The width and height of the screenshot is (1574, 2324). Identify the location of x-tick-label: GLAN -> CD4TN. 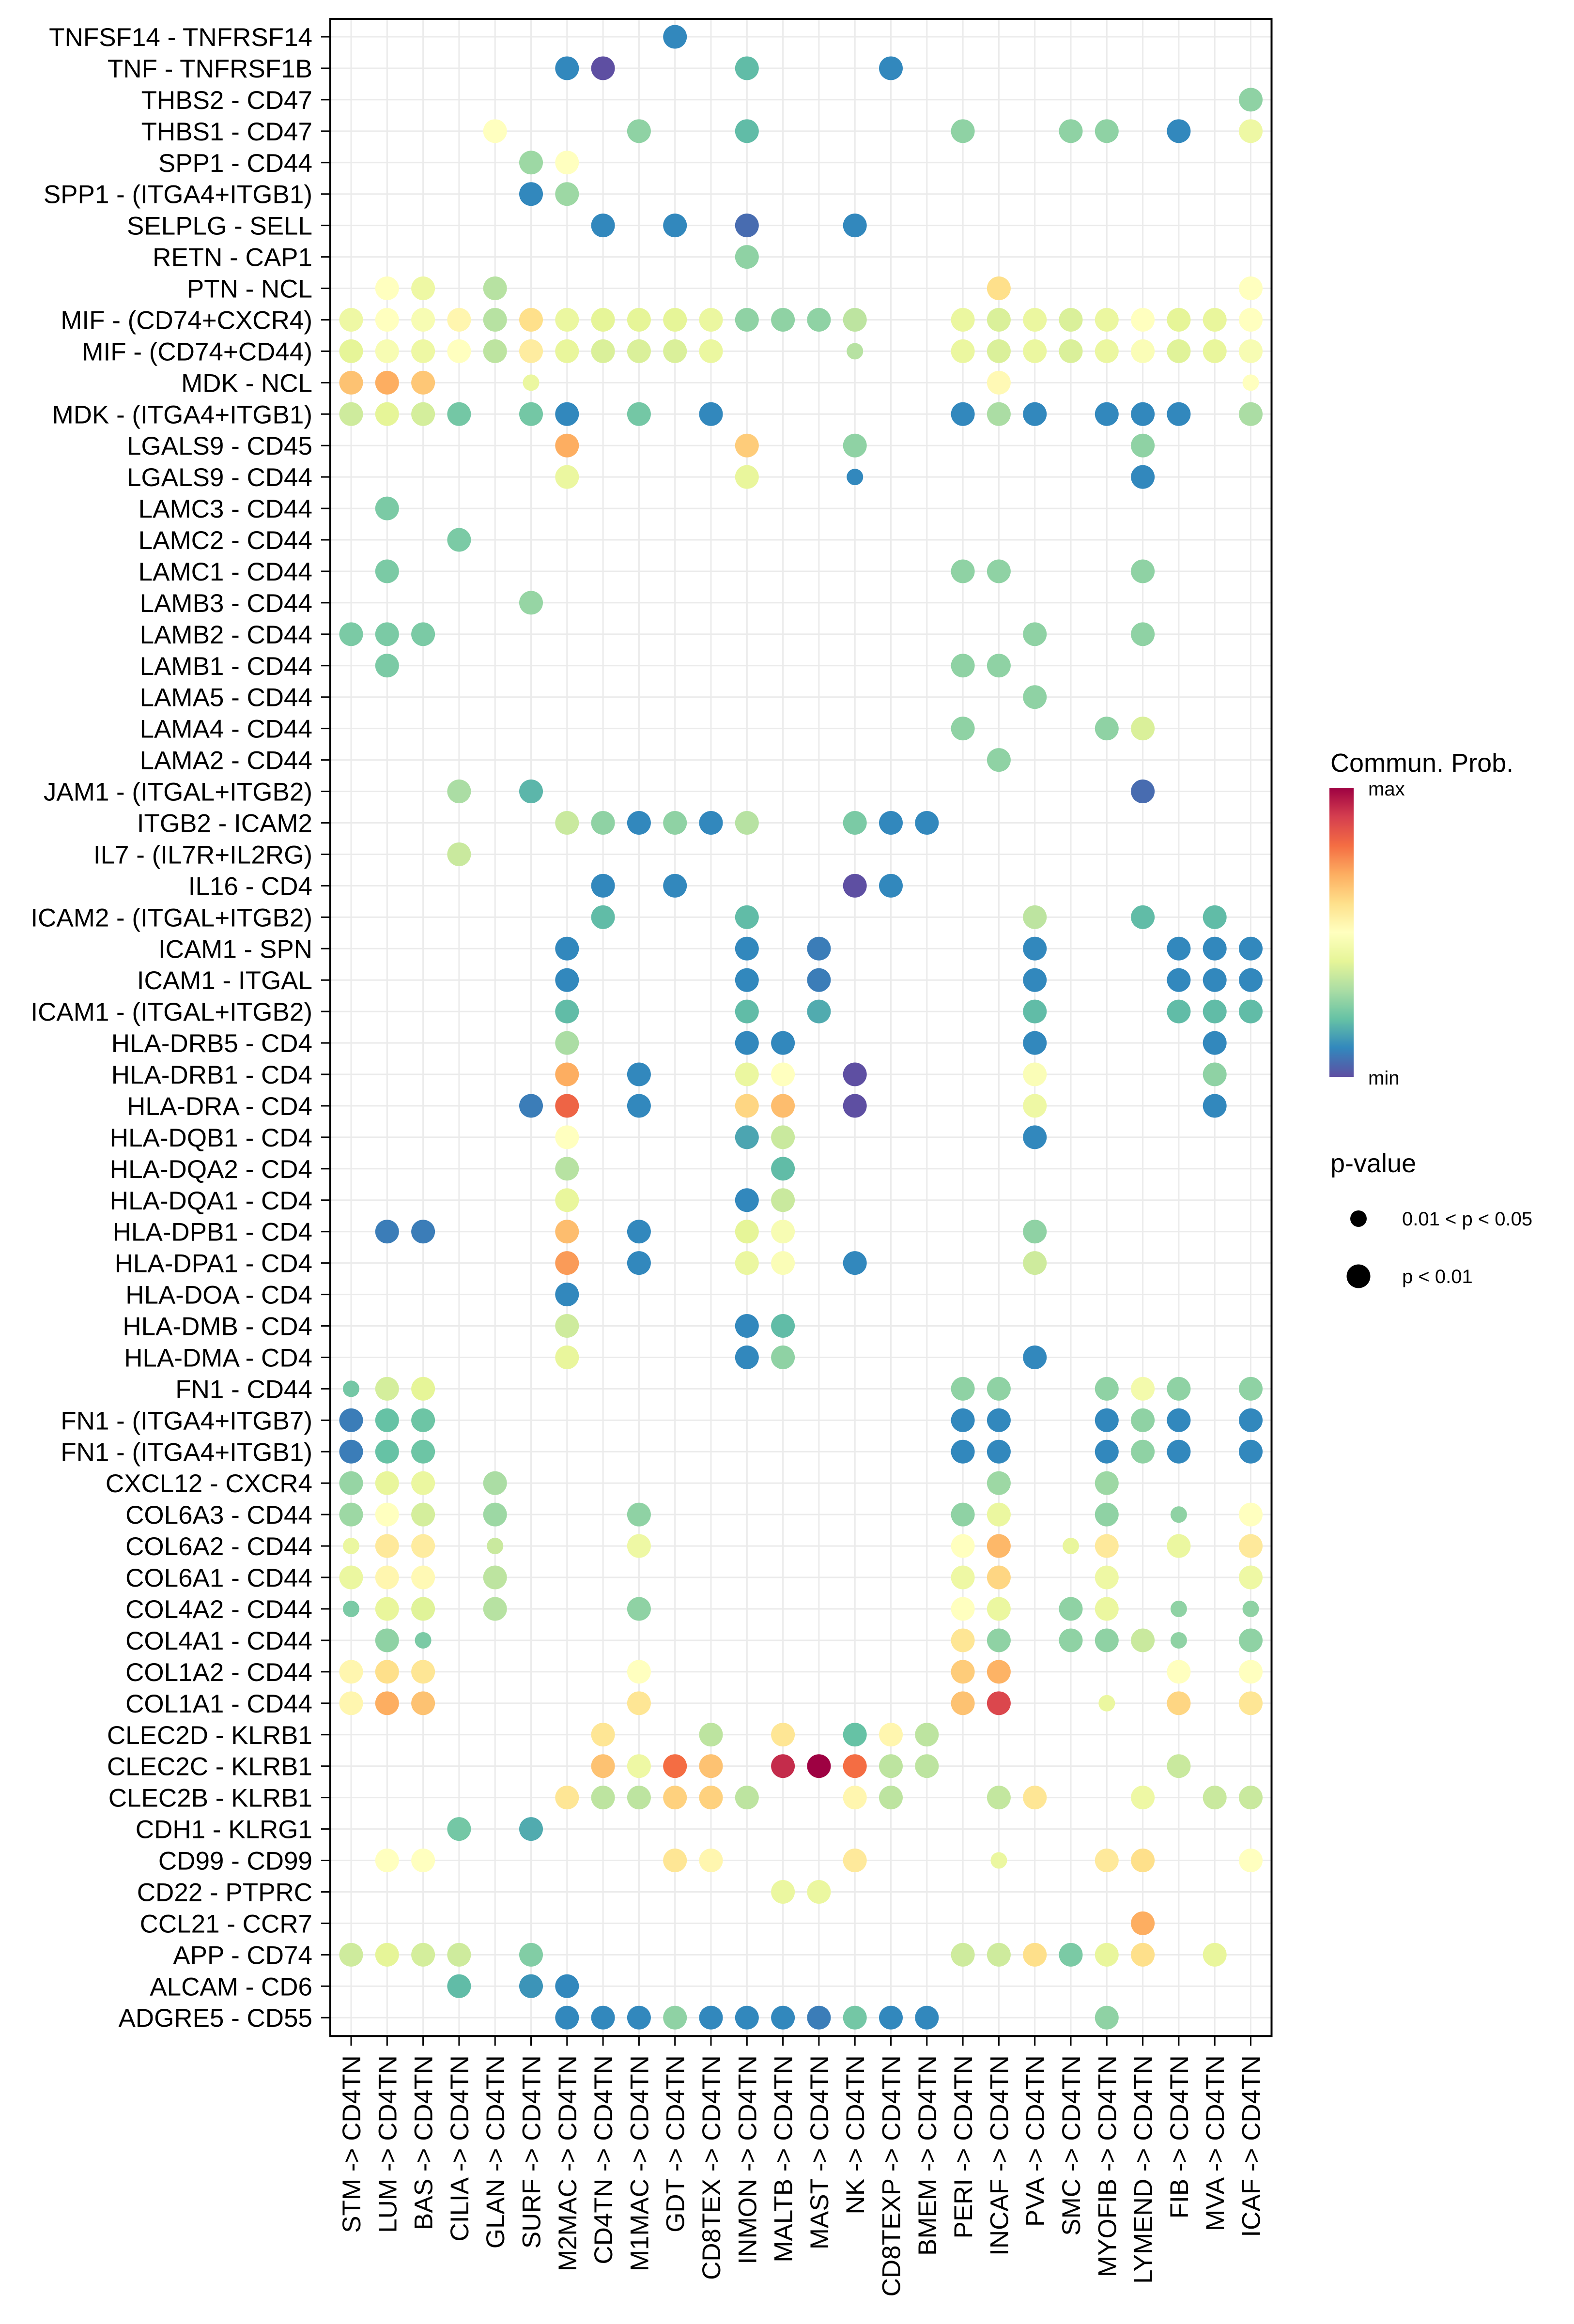
(496, 2152).